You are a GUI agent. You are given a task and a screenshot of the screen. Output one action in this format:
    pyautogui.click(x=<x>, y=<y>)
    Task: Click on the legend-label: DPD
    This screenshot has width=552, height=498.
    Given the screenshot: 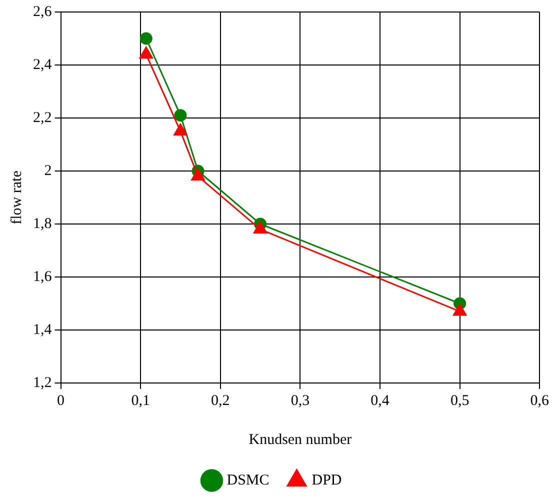 What is the action you would take?
    pyautogui.click(x=327, y=480)
    